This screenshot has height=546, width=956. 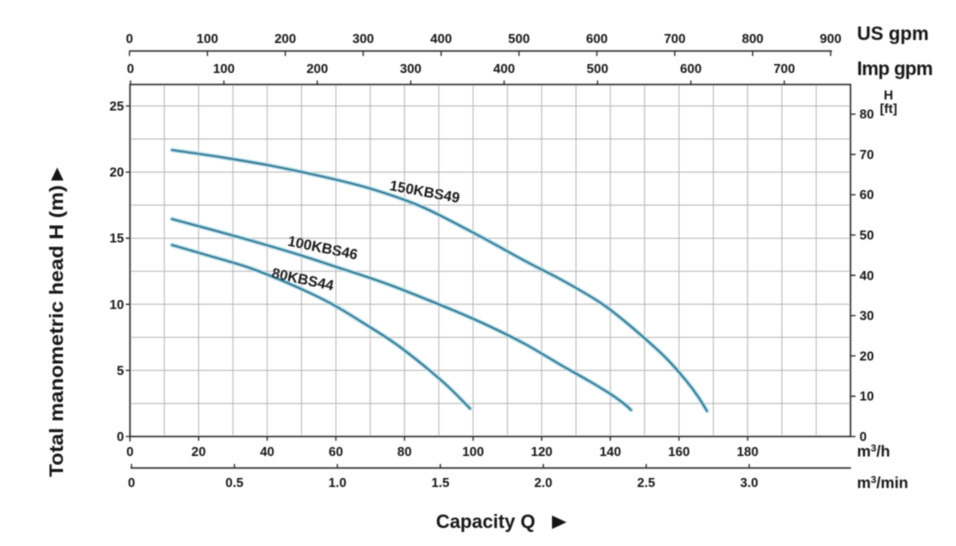 I want to click on svg-text: 3.0, so click(x=749, y=482).